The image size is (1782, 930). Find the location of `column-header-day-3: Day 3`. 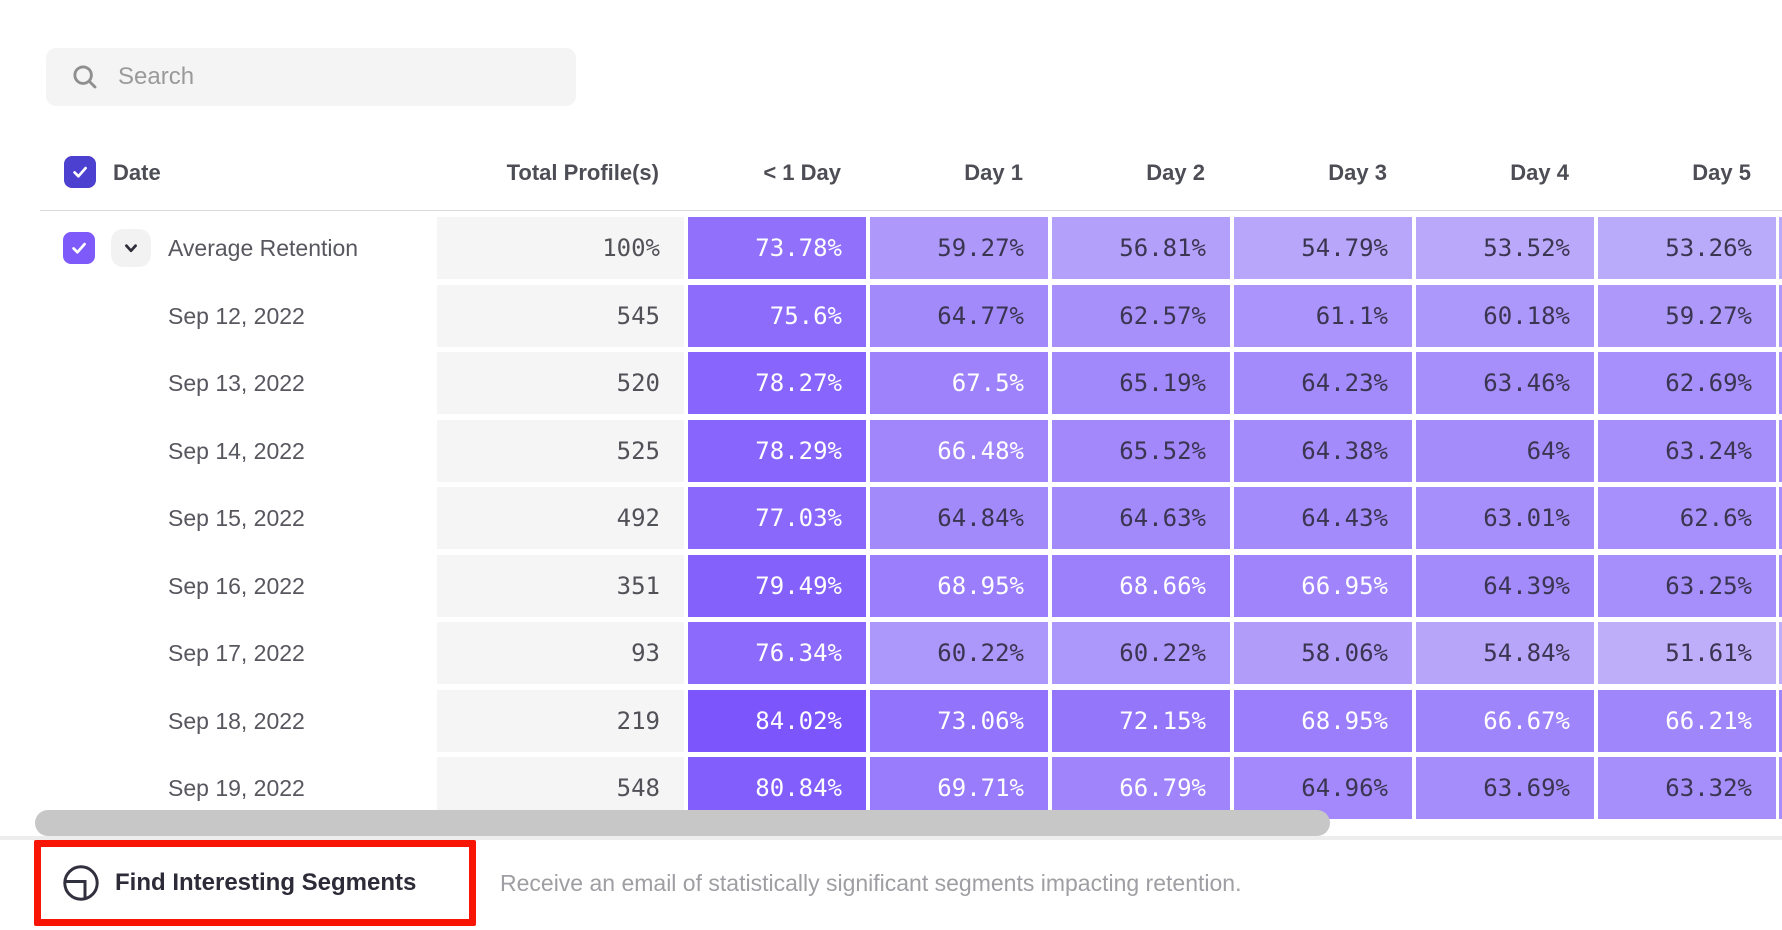

column-header-day-3: Day 3 is located at coordinates (1357, 172).